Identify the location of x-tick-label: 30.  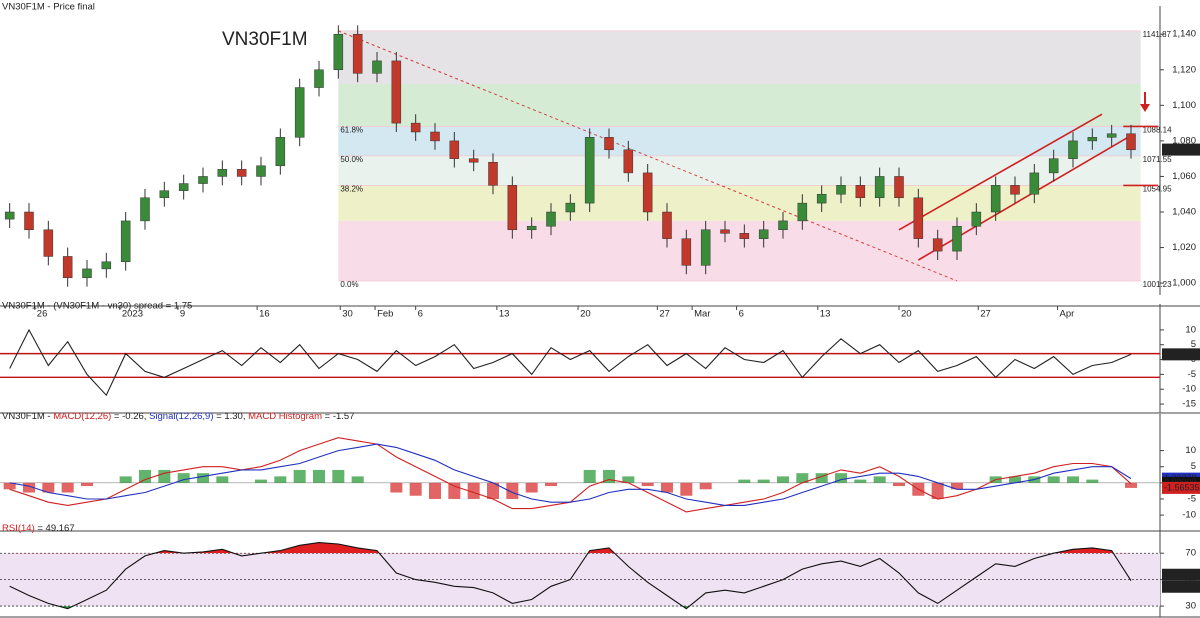
(347, 314).